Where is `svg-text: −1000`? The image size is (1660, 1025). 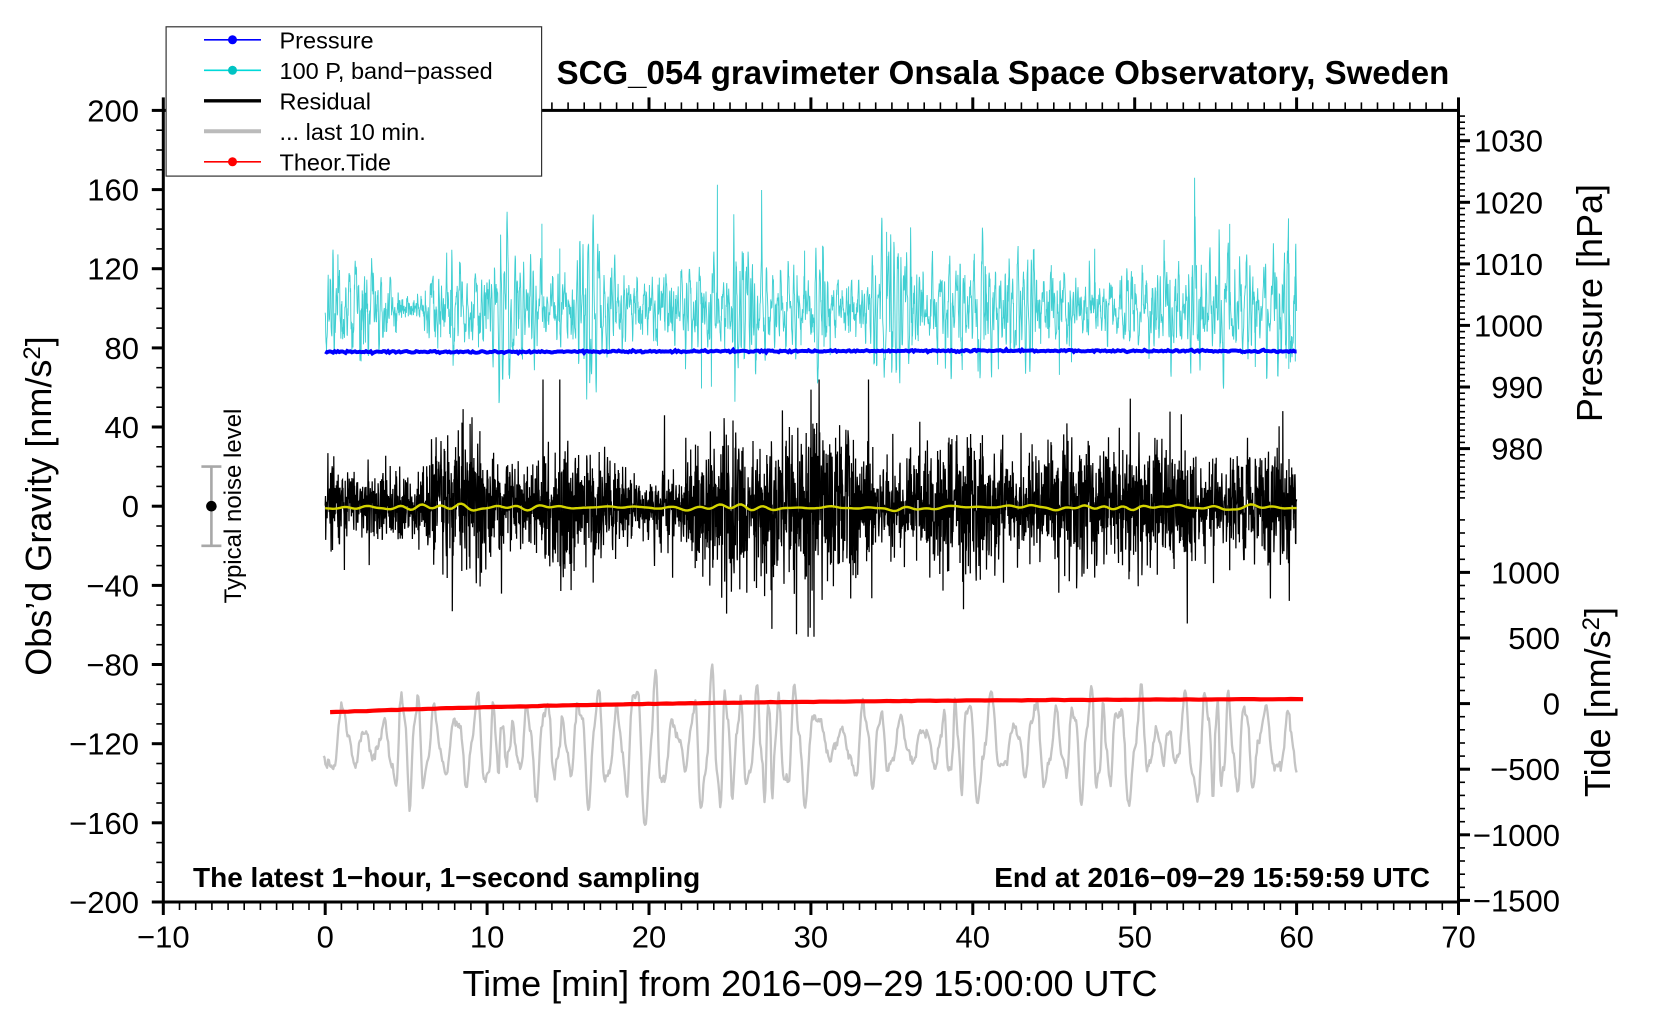 svg-text: −1000 is located at coordinates (1516, 835).